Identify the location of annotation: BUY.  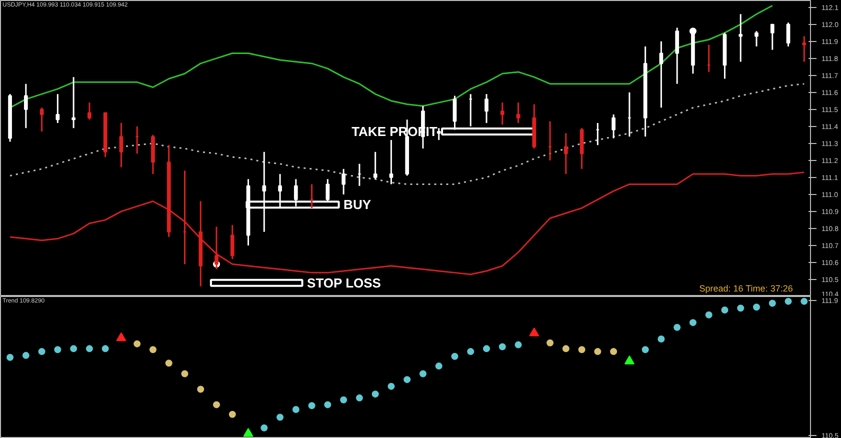
(358, 204).